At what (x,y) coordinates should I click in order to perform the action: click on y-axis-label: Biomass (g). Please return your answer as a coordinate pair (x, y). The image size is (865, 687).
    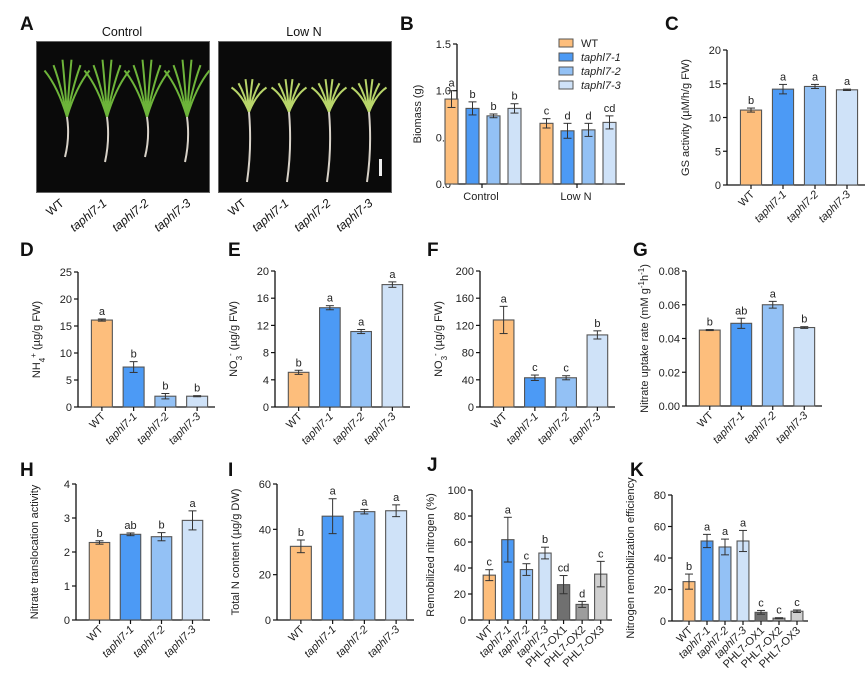
    Looking at the image, I should click on (418, 114).